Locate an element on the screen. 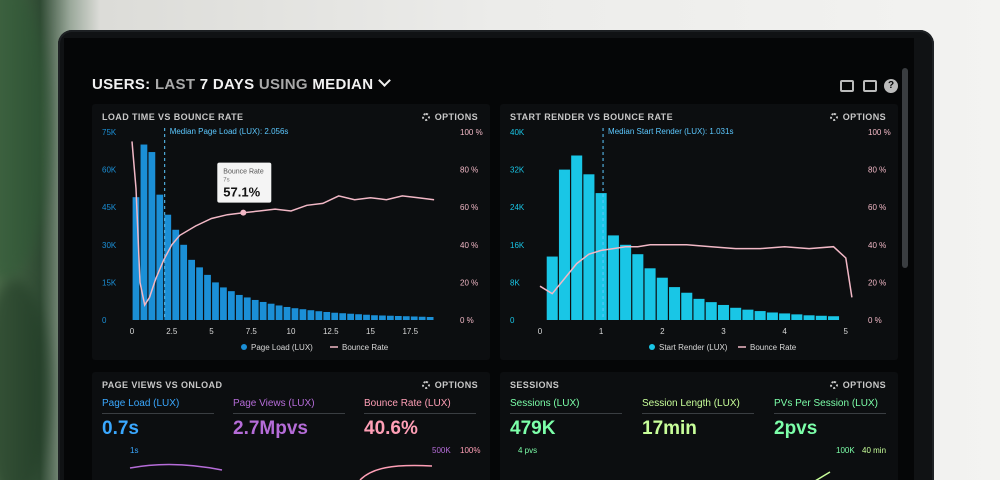  scrollbar is located at coordinates (905, 168).